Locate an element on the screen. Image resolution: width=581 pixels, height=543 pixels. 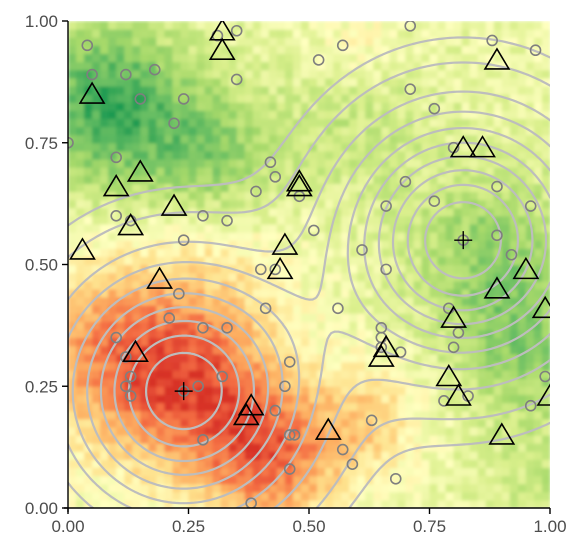
x-tick-label: 0.50 is located at coordinates (308, 526).